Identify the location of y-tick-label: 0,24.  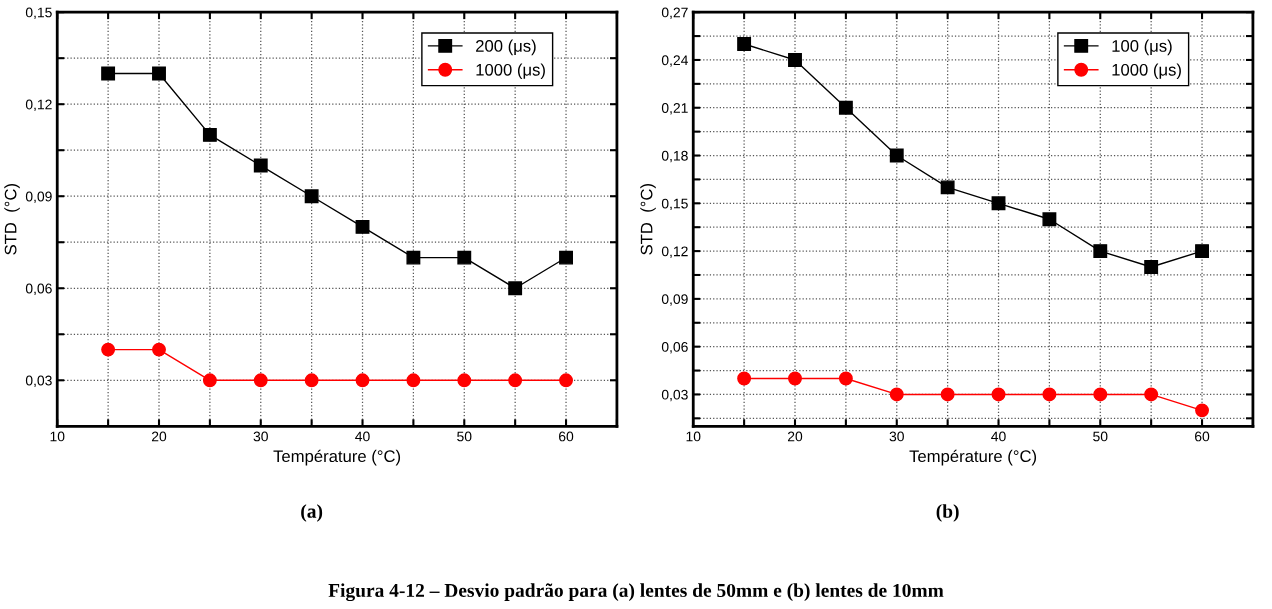
(674, 61).